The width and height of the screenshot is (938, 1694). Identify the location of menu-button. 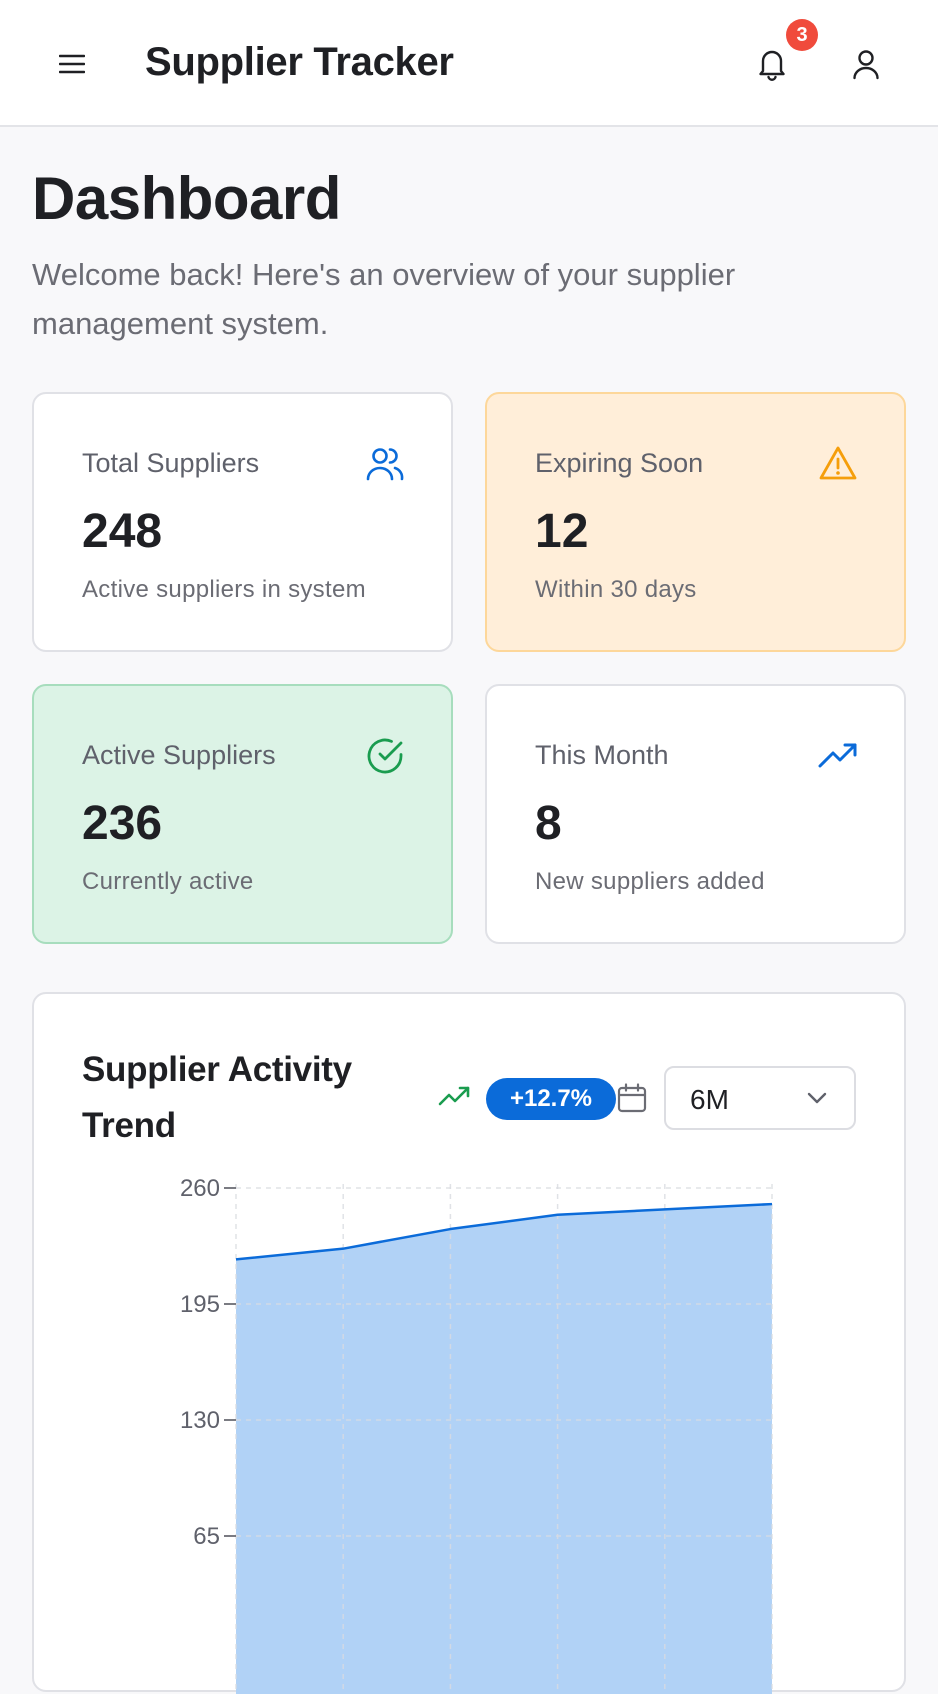
(72, 64).